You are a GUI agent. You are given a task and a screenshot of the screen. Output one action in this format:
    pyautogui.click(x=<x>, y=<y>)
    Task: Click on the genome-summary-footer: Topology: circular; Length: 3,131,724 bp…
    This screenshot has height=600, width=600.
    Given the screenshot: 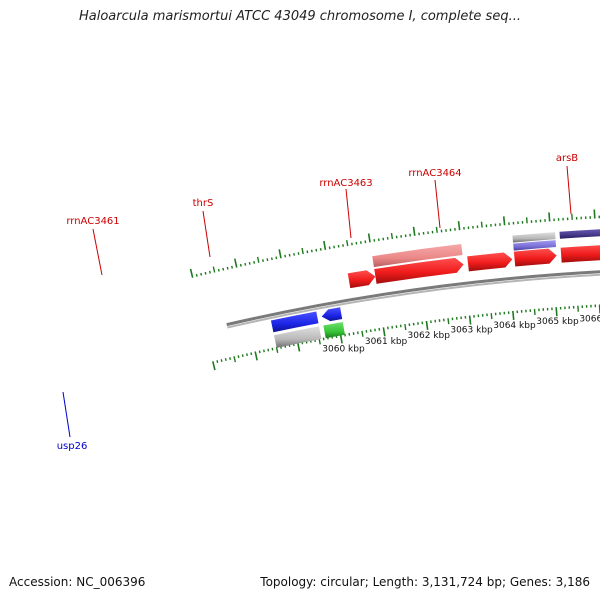 What is the action you would take?
    pyautogui.click(x=425, y=582)
    